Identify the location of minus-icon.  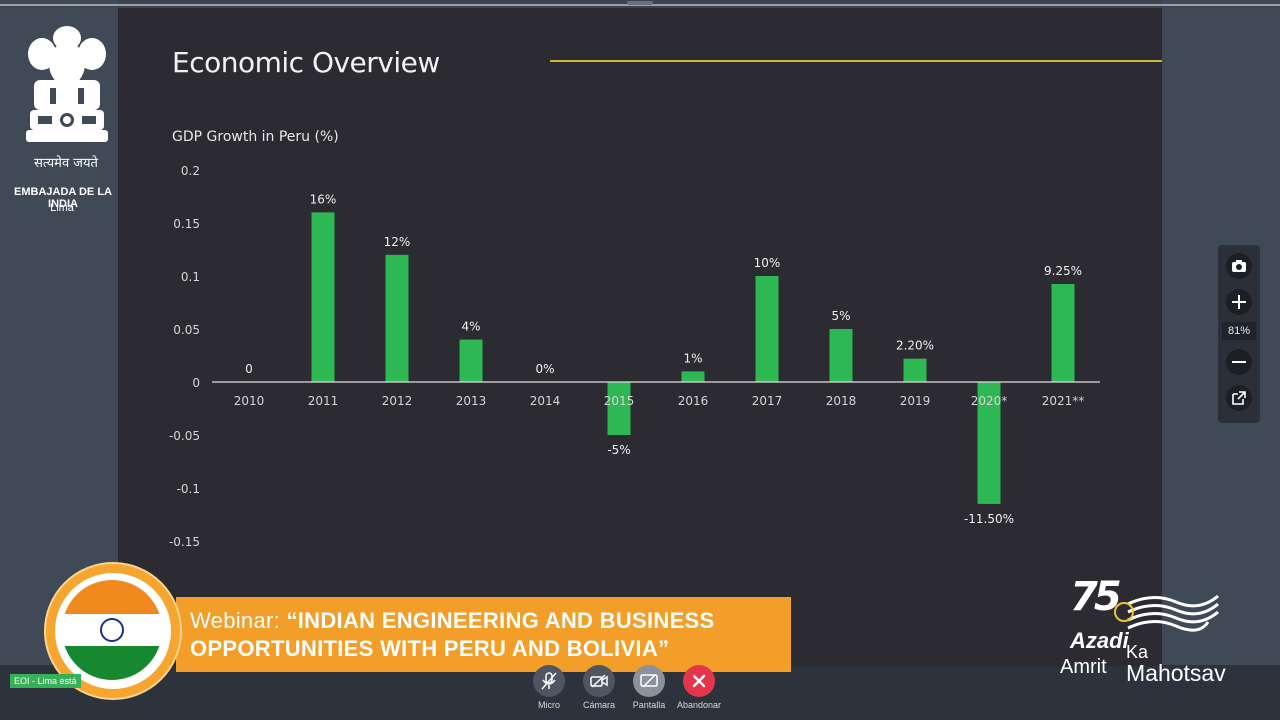
(1239, 362).